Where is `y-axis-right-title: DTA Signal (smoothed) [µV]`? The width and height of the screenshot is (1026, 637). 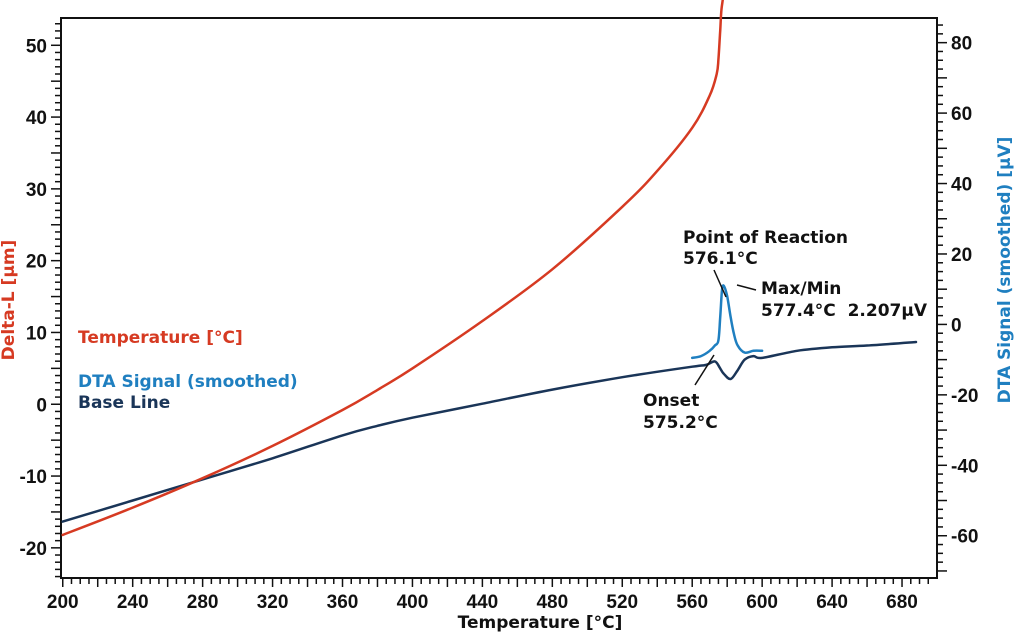
y-axis-right-title: DTA Signal (smoothed) [µV] is located at coordinates (1005, 270).